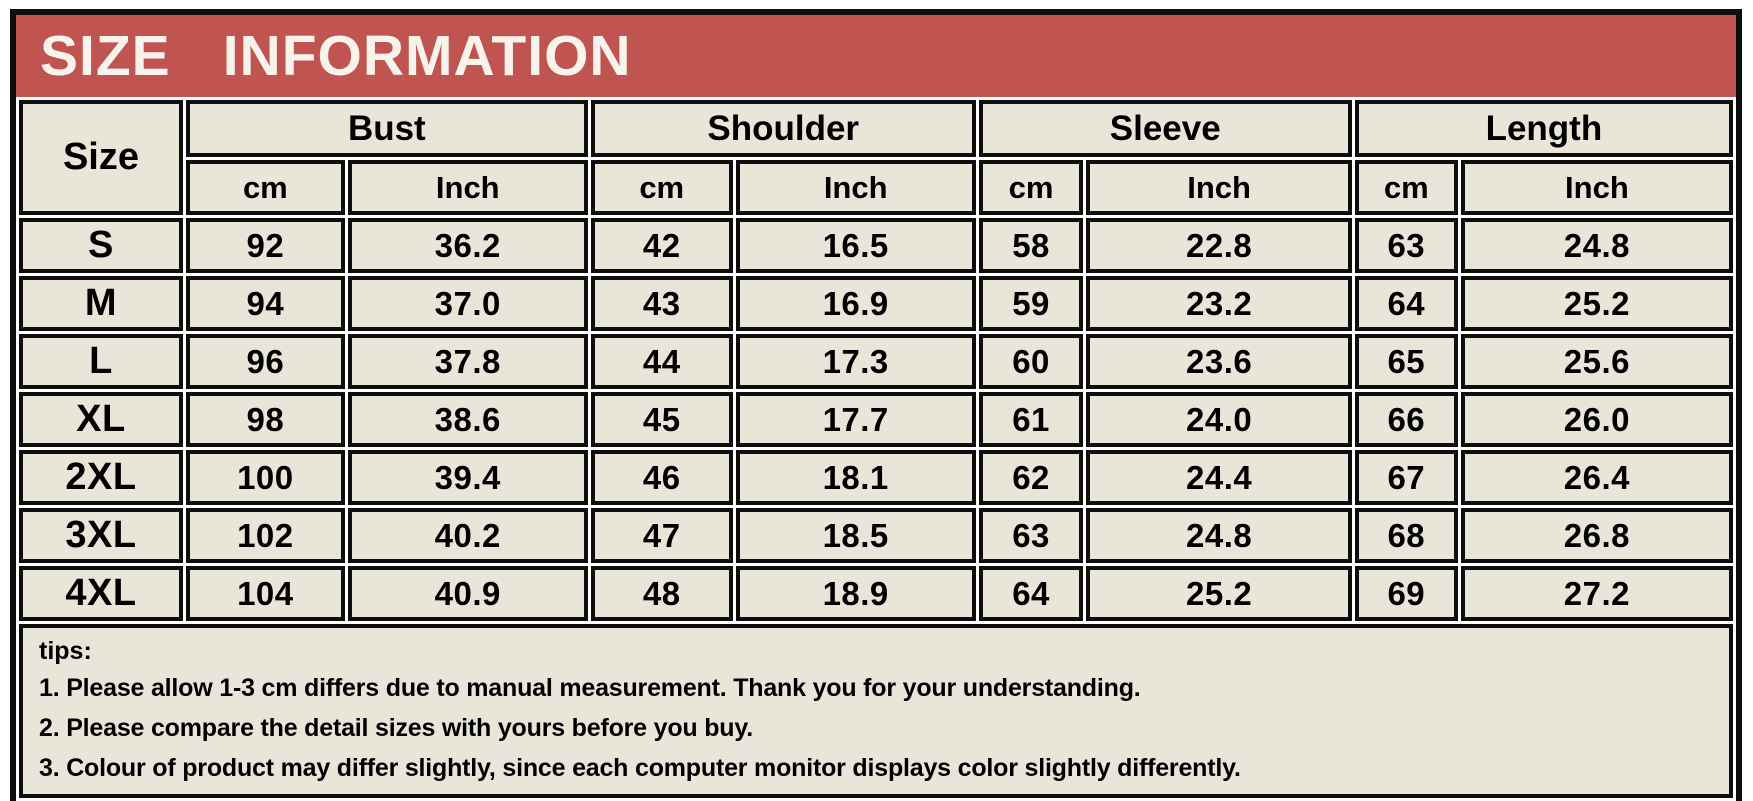 The image size is (1753, 801). Describe the element at coordinates (386, 128) in the screenshot. I see `column-group-bust: Bust` at that location.